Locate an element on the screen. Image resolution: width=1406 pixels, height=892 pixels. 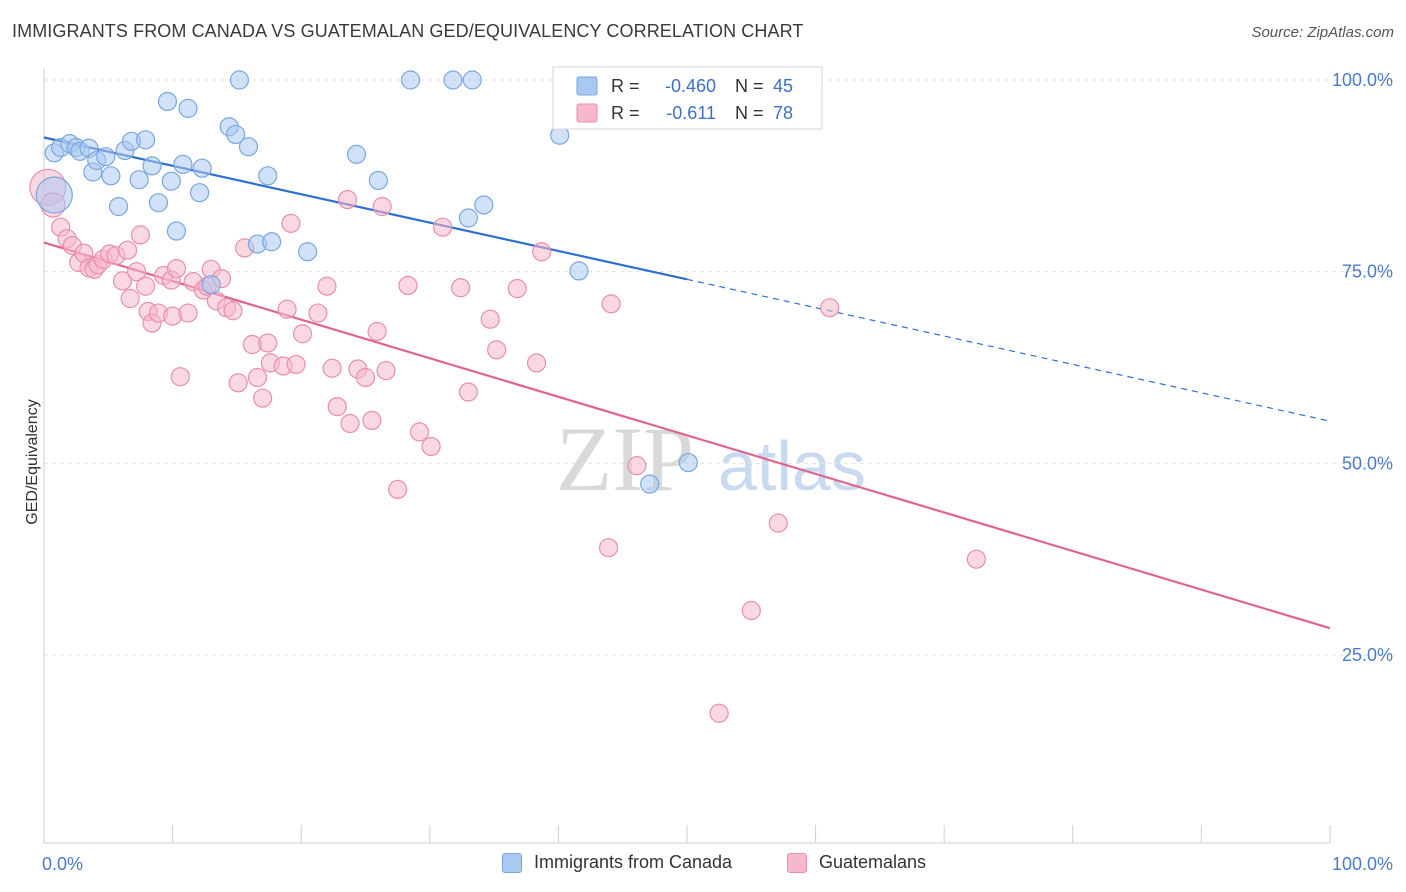
stats-n-value-1: 45 is located at coordinates (783, 86).